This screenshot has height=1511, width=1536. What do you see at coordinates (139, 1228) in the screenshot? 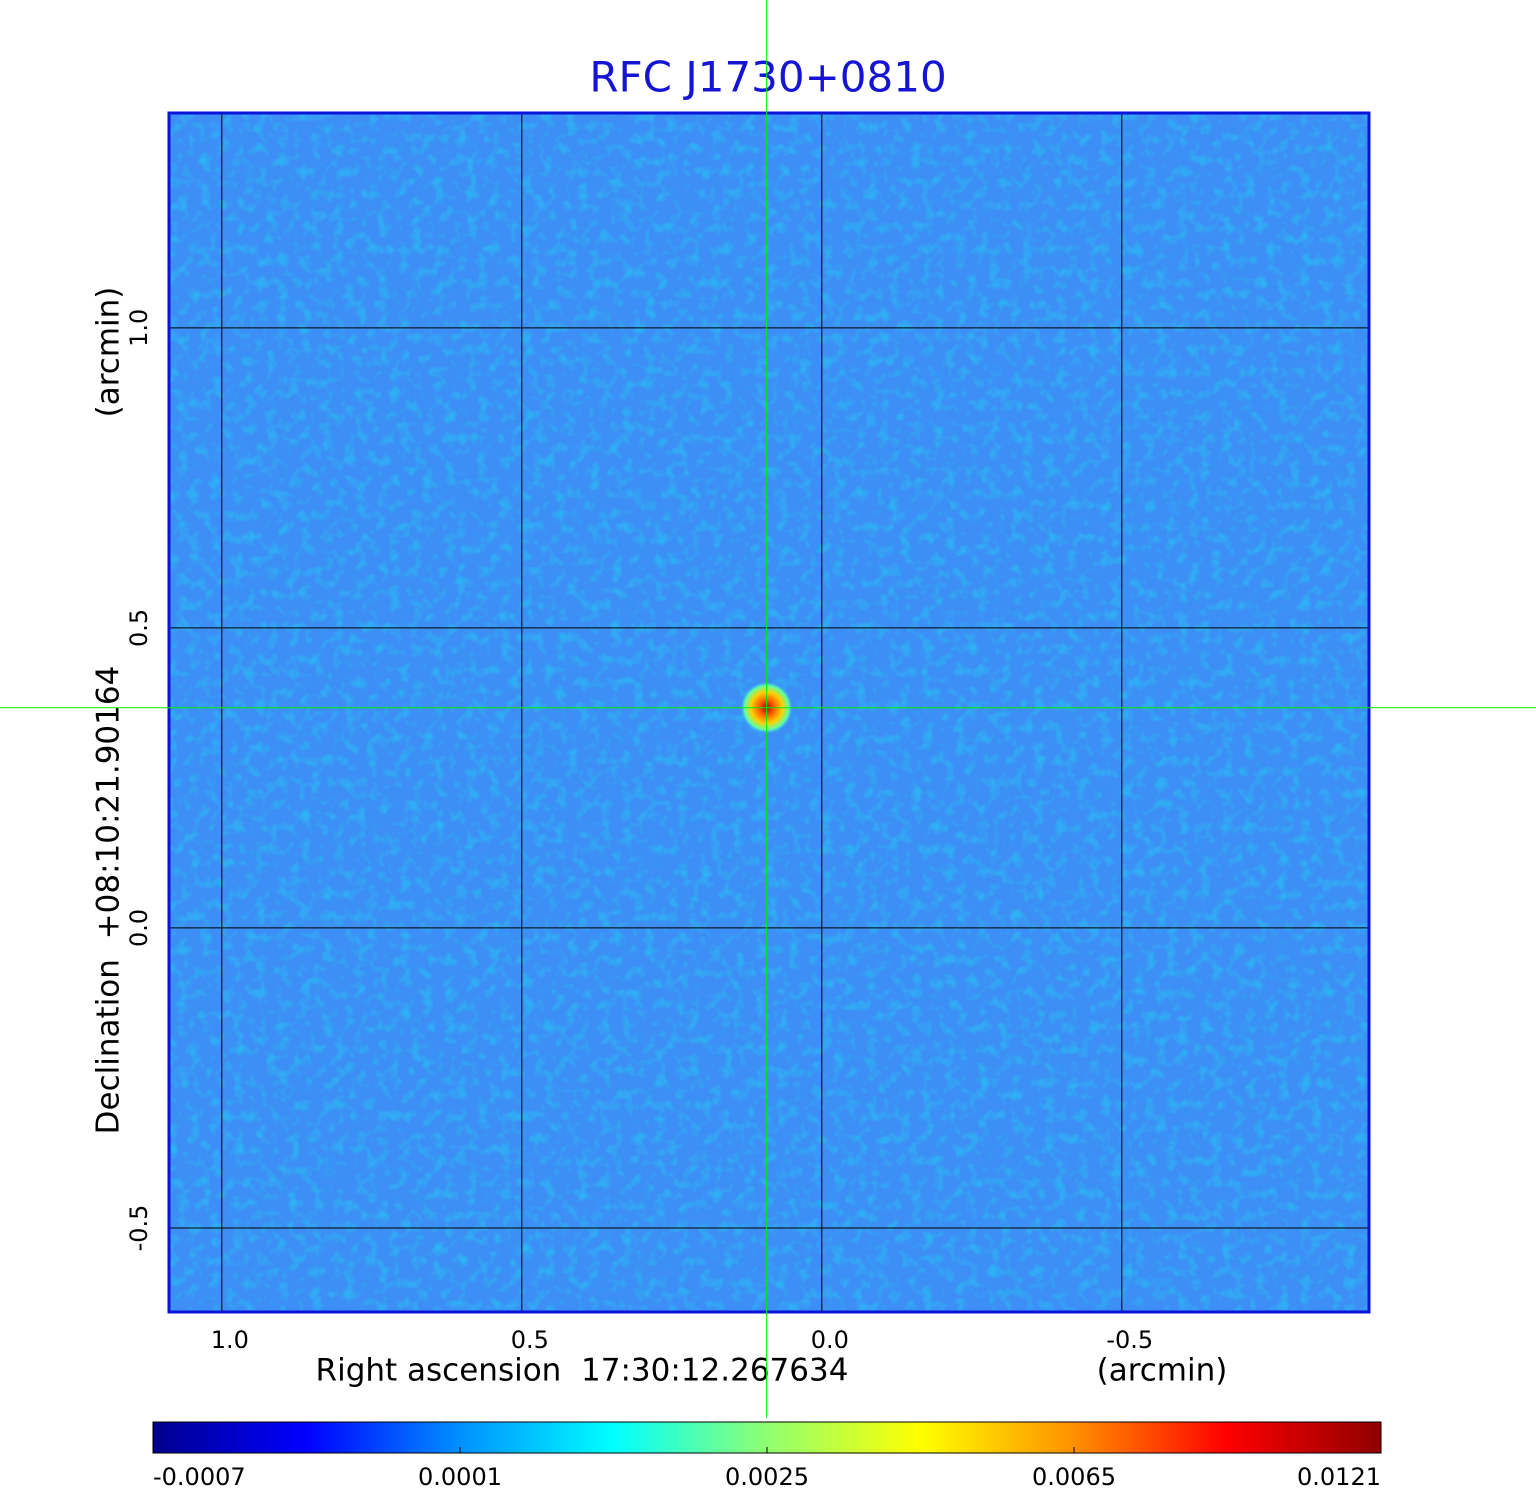
I see `y-tick-label: -0.5` at bounding box center [139, 1228].